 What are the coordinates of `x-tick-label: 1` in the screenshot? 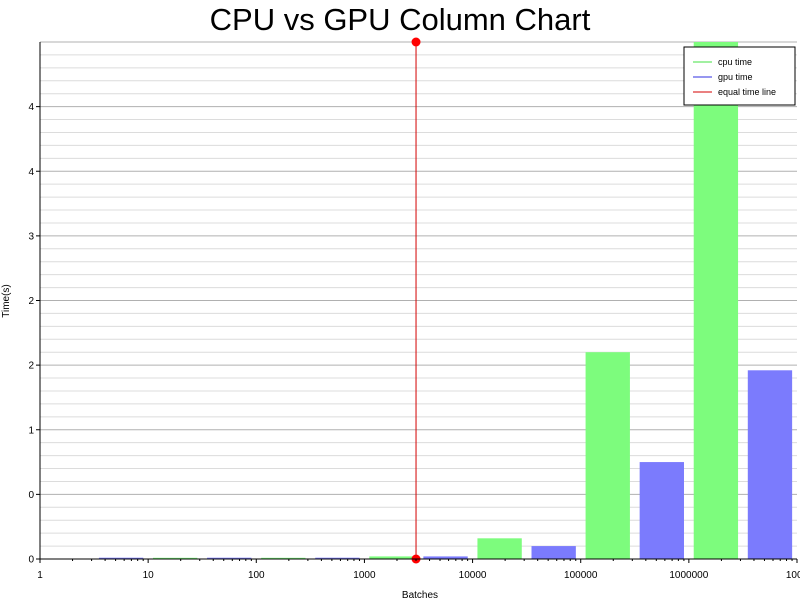 It's located at (40, 575).